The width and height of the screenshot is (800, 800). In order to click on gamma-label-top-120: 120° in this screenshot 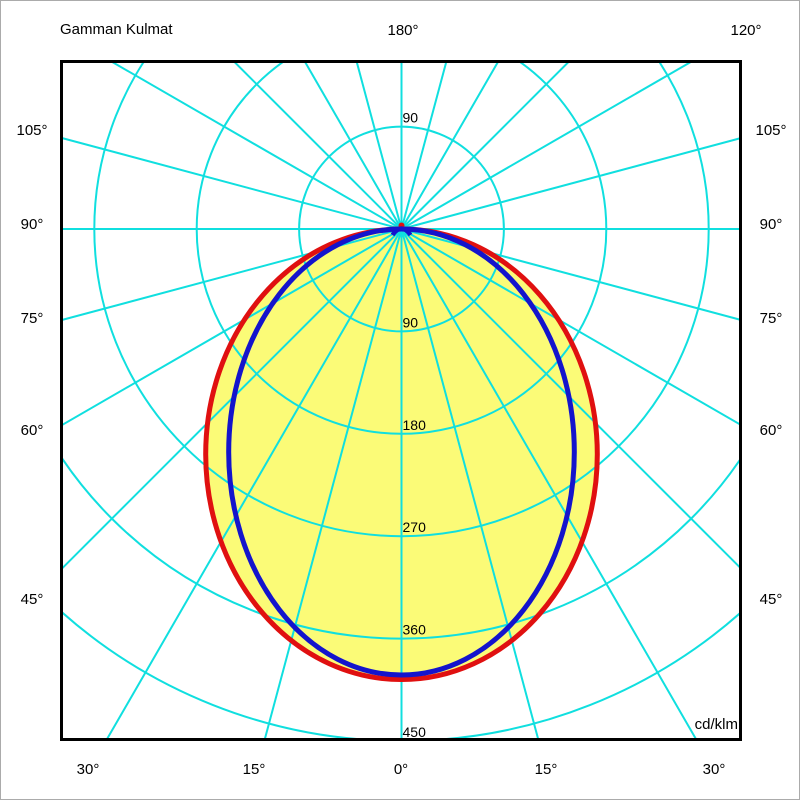, I will do `click(746, 30)`.